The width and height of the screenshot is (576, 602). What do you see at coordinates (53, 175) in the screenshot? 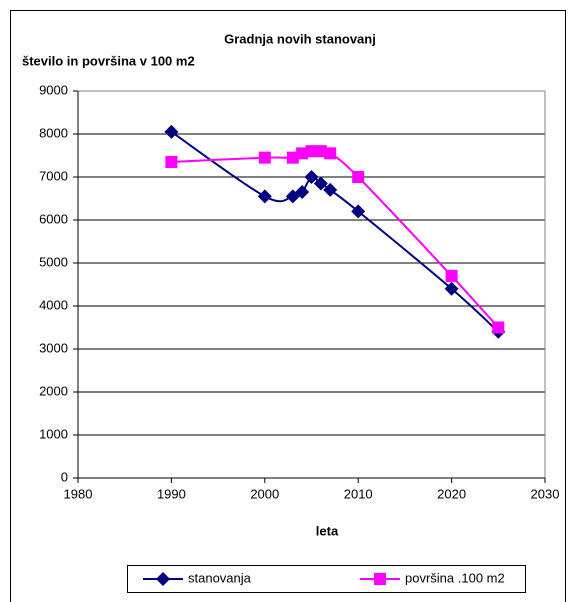
I see `y-tick-label: 7000` at bounding box center [53, 175].